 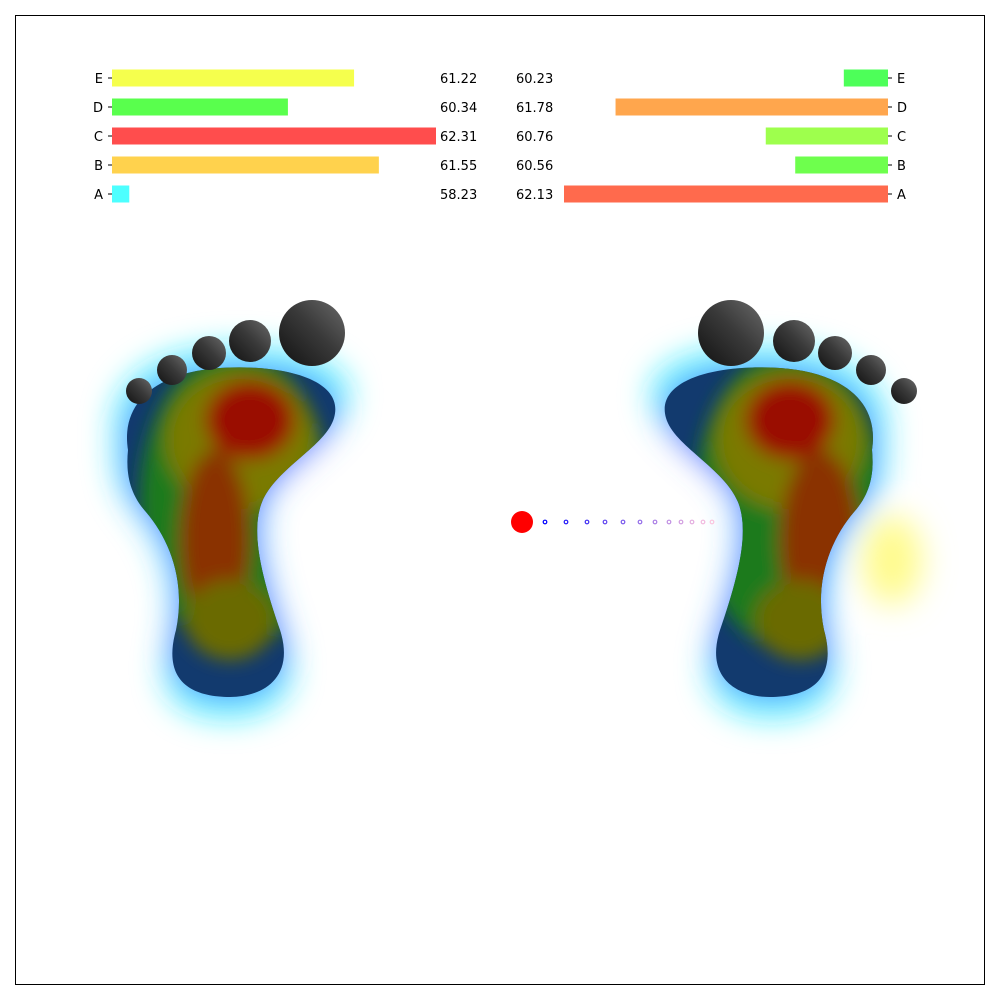 What do you see at coordinates (458, 195) in the screenshot?
I see `left-value-label-a: 58.23` at bounding box center [458, 195].